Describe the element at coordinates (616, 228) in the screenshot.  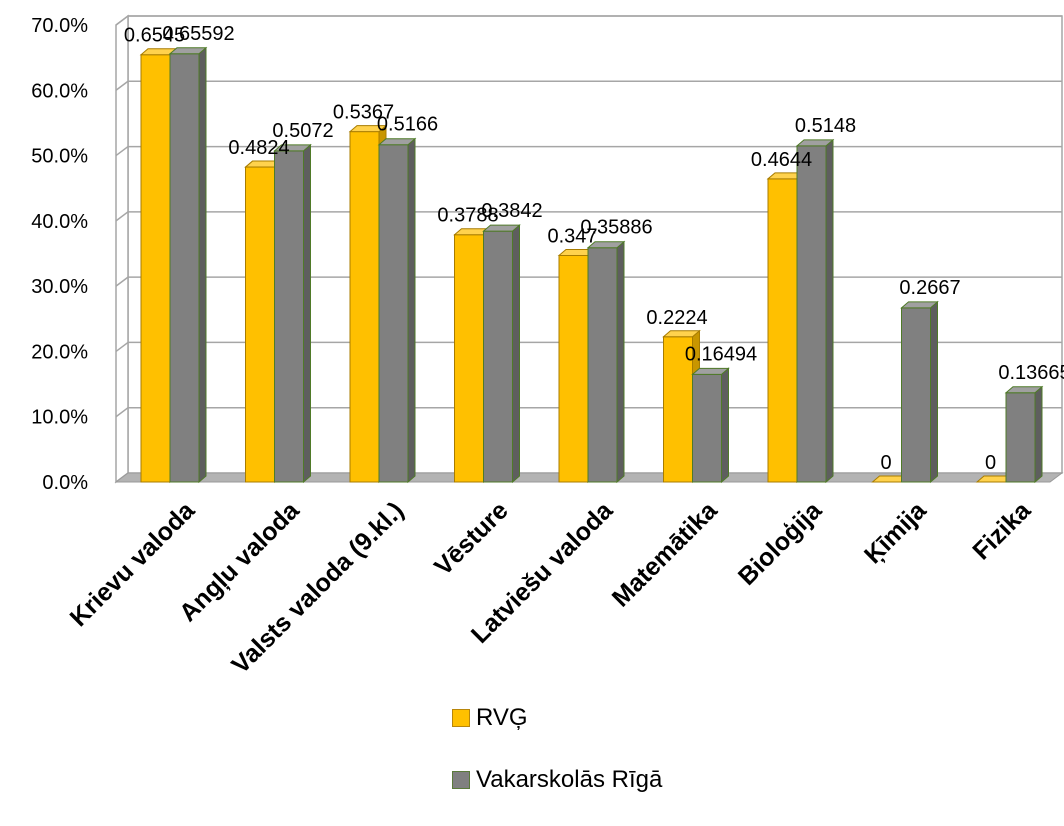
I see `data-label-vakarskolas: 0.35886` at that location.